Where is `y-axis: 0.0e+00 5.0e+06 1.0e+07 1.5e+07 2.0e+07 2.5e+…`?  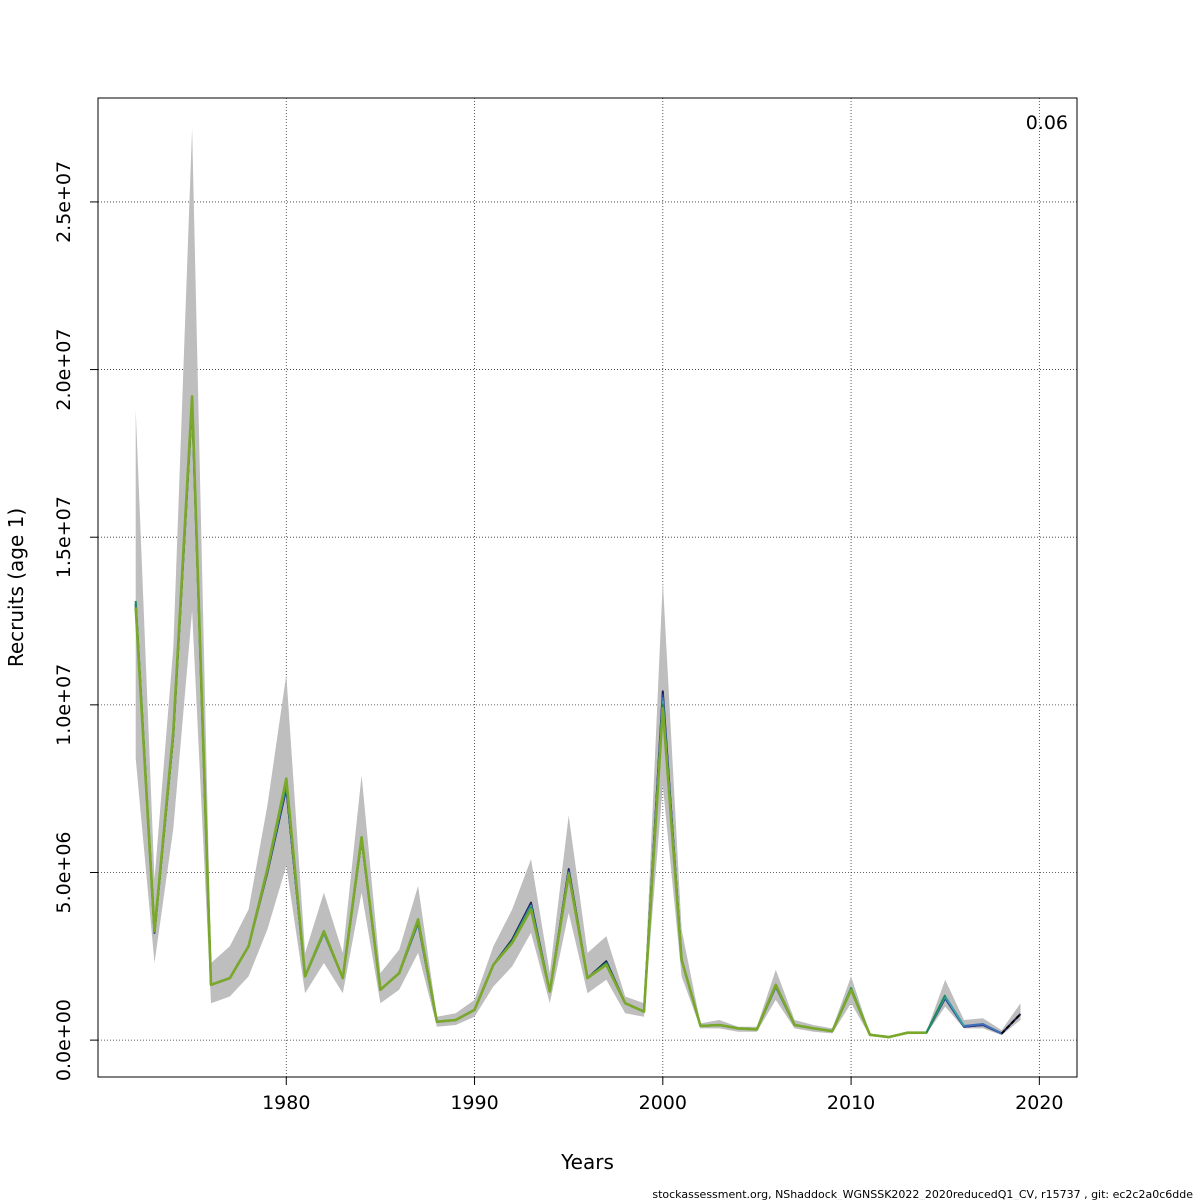
y-axis: 0.0e+00 5.0e+06 1.0e+07 1.5e+07 2.0e+07 2.5e+… is located at coordinates (75, 621).